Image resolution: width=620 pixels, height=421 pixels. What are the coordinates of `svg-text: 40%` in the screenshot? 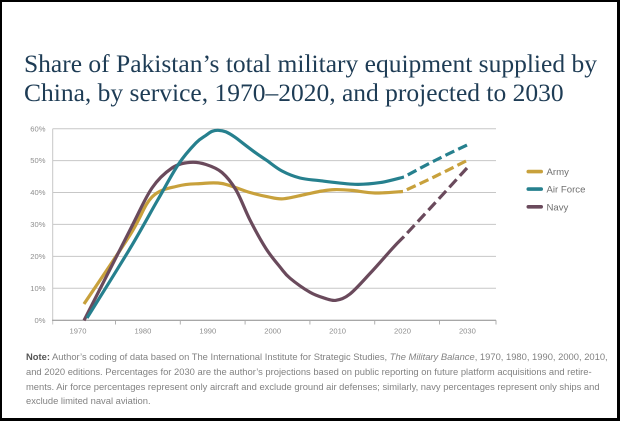 It's located at (37, 192).